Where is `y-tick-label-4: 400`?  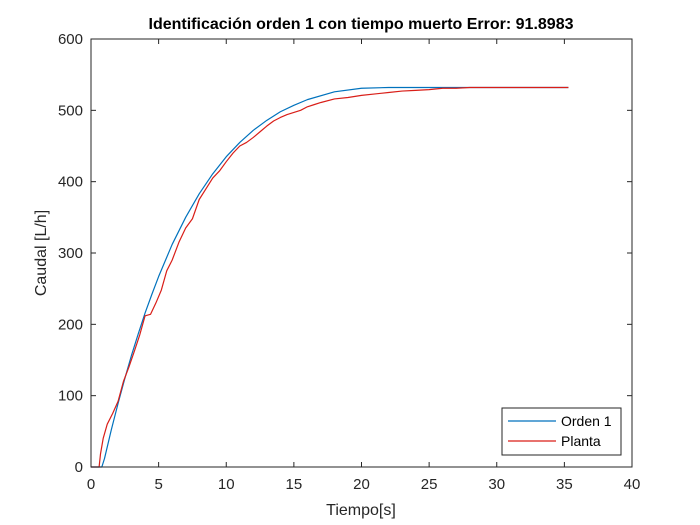
y-tick-label-4: 400 is located at coordinates (70, 182).